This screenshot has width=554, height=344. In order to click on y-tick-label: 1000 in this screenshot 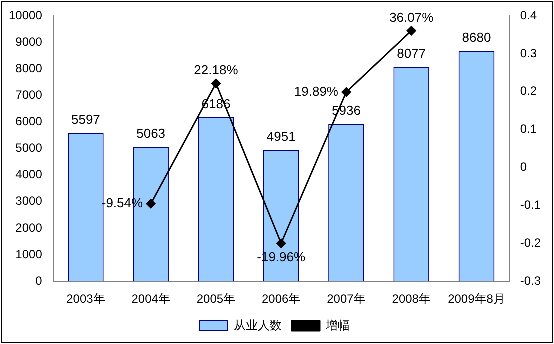, I will do `click(29, 254)`.